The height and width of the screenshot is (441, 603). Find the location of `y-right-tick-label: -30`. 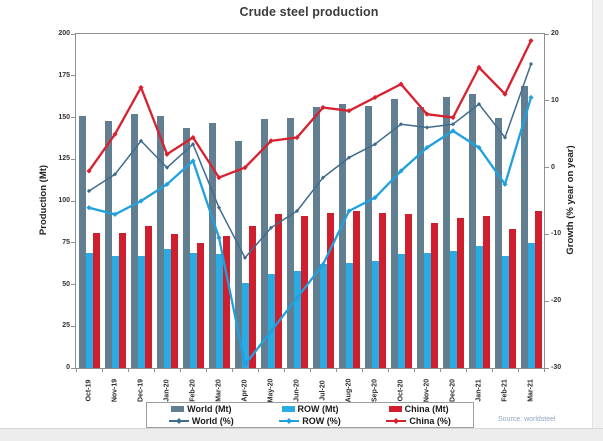

y-right-tick-label: -30 is located at coordinates (556, 367).